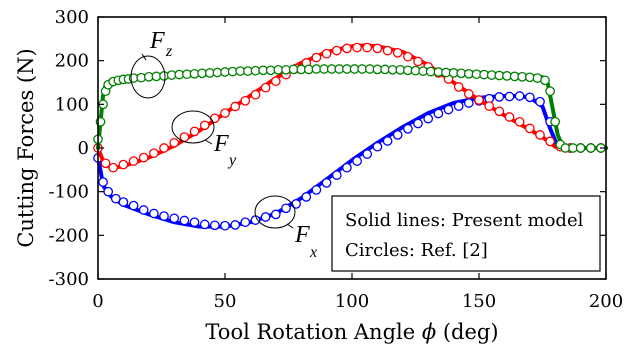  Describe the element at coordinates (313, 332) in the screenshot. I see `x-axis-title-text: Tool Rotation Angle` at that location.